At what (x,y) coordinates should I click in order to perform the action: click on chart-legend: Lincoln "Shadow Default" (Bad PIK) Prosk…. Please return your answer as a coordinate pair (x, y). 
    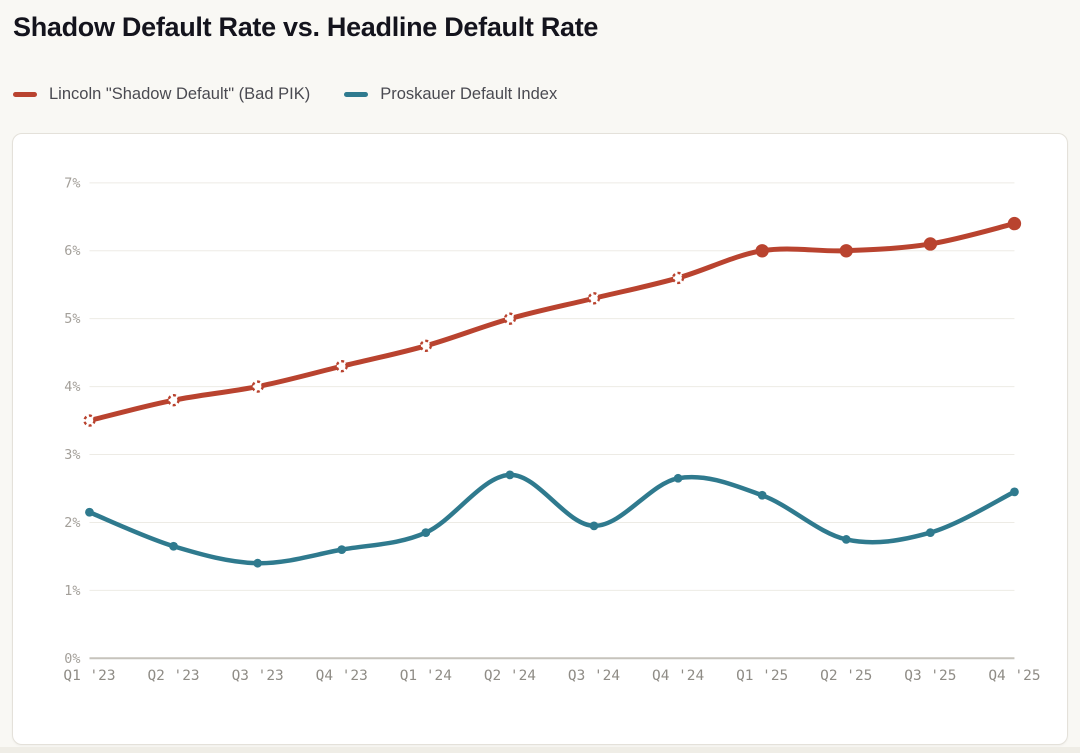
    Looking at the image, I should click on (285, 94).